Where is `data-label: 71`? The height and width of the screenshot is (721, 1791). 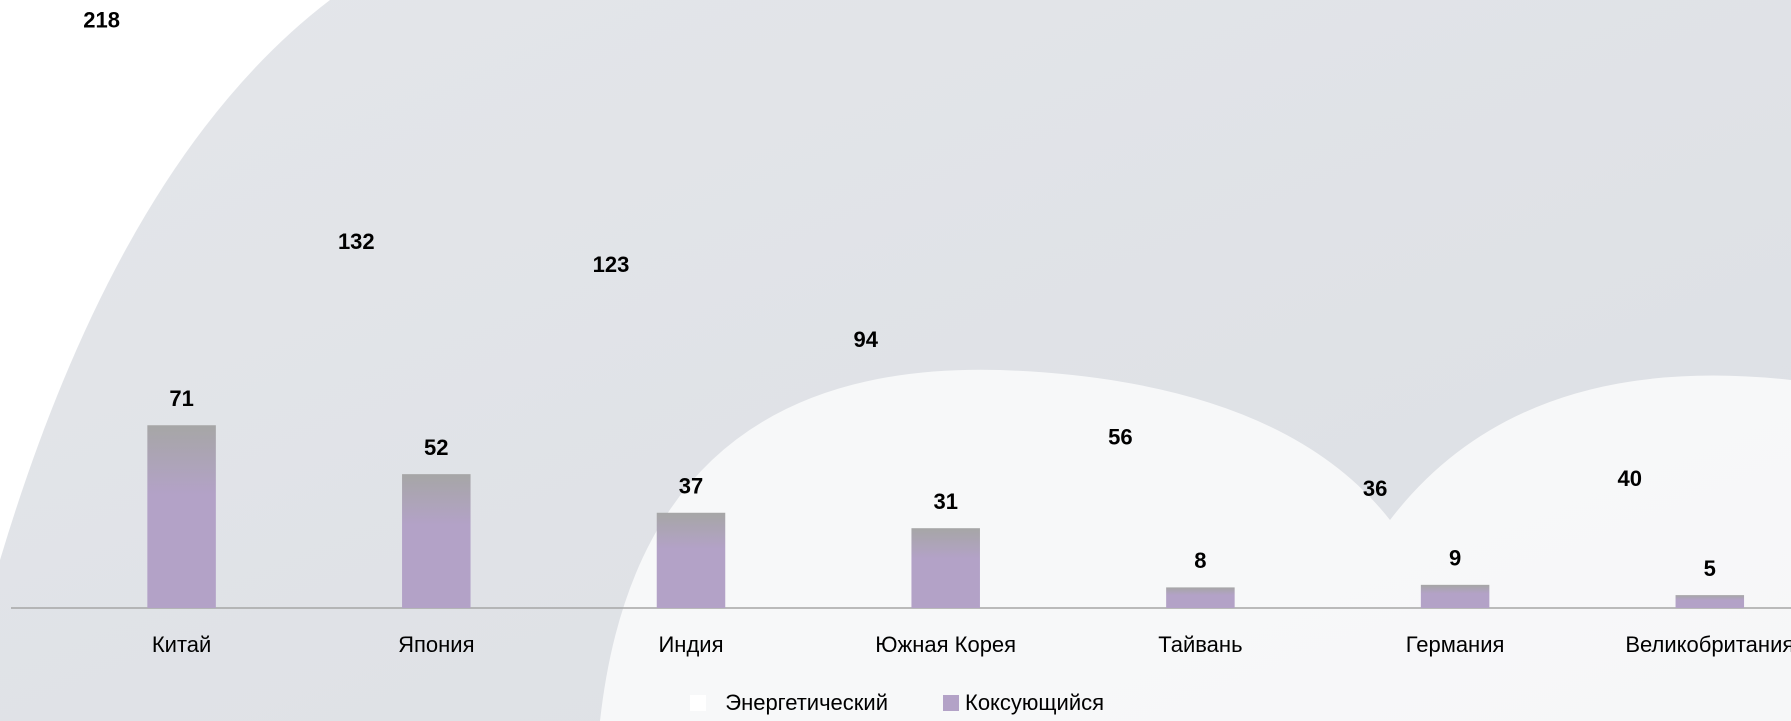 data-label: 71 is located at coordinates (181, 398).